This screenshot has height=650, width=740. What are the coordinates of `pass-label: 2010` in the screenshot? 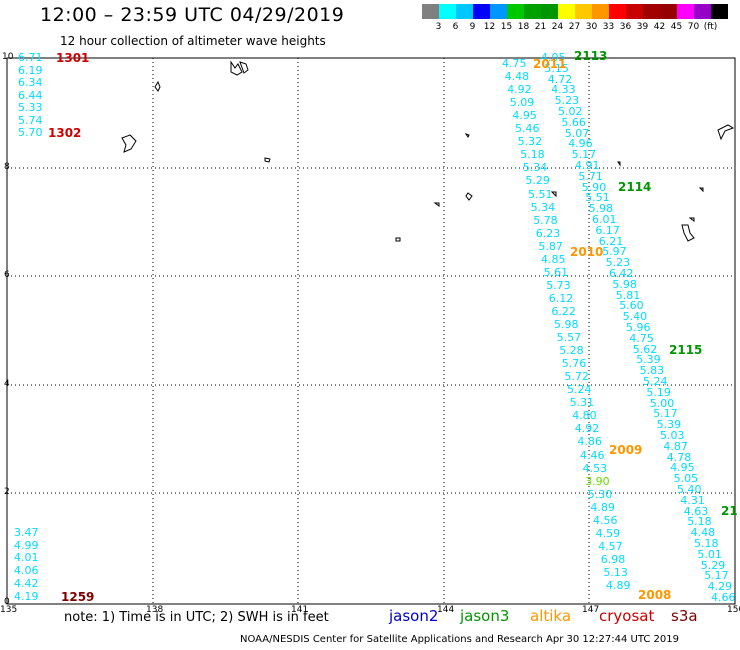 It's located at (587, 252).